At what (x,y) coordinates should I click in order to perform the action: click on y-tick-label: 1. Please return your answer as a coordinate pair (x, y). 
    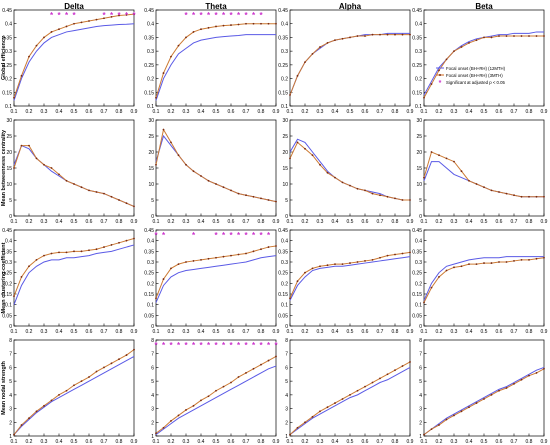
    Looking at the image, I should click on (420, 437).